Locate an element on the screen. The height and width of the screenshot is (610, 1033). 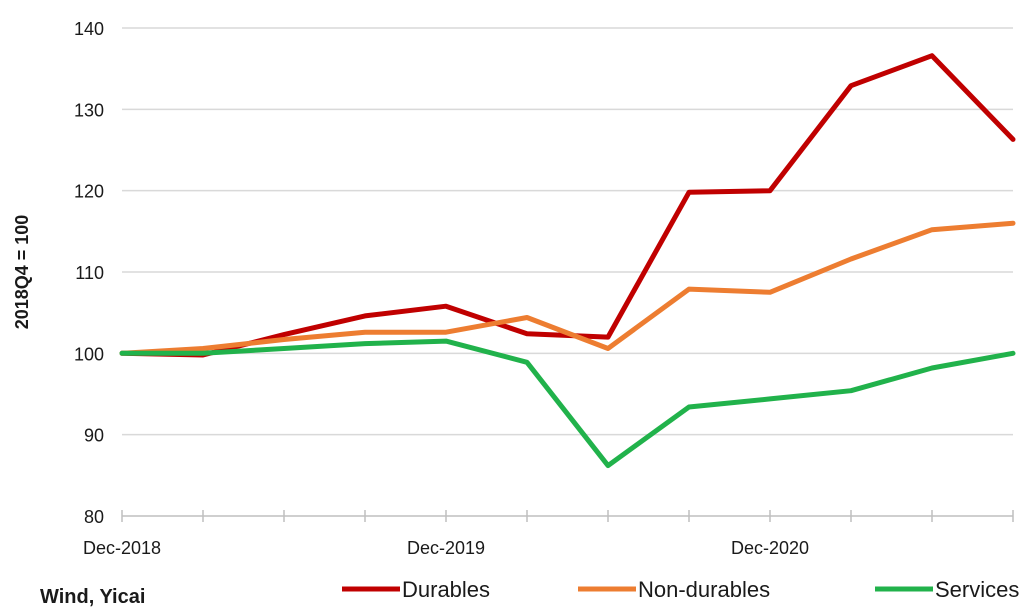
x-tick-label: Dec-2020 is located at coordinates (770, 548).